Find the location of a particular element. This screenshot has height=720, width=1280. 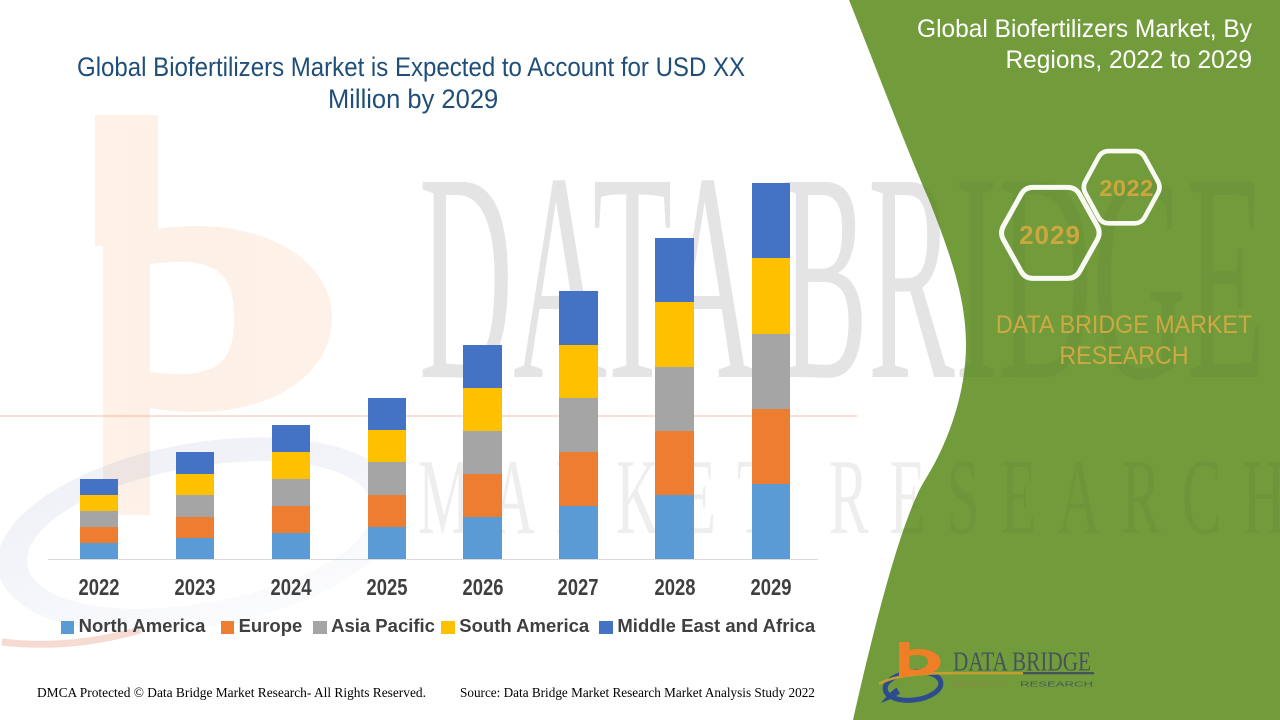

svg-text: MARKET is located at coordinates (981, 685).